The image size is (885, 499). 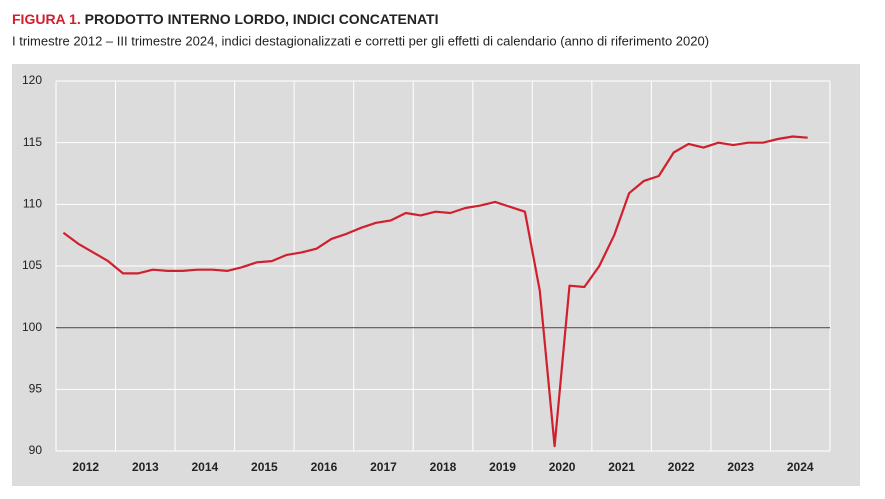 I want to click on x-tick-label: 2020, so click(x=562, y=467).